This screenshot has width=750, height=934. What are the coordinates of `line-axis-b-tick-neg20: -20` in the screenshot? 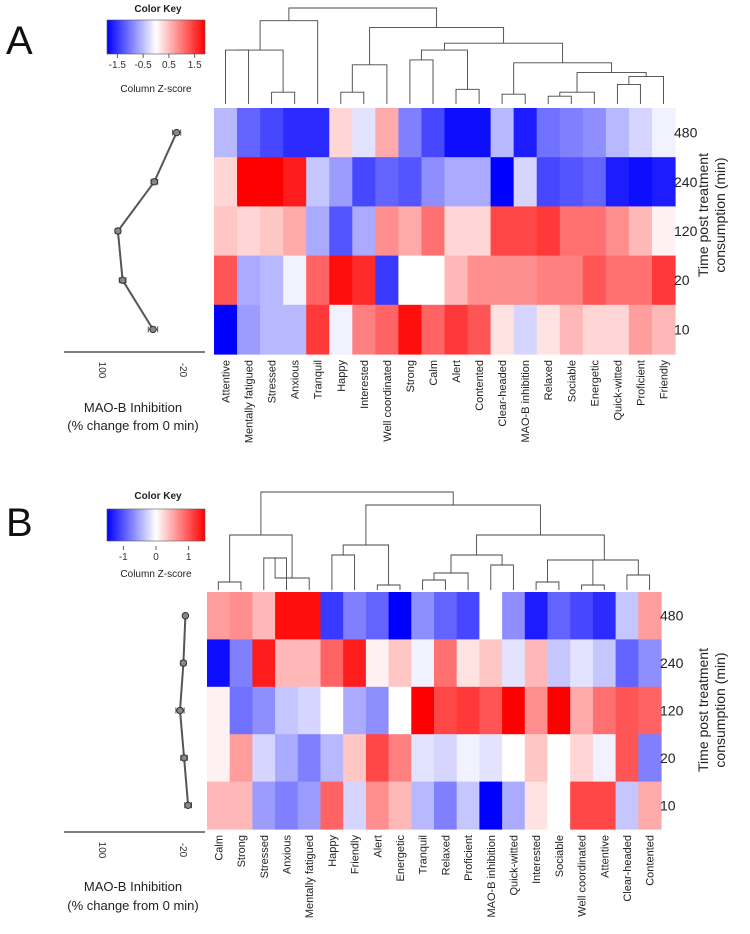 It's located at (182, 850).